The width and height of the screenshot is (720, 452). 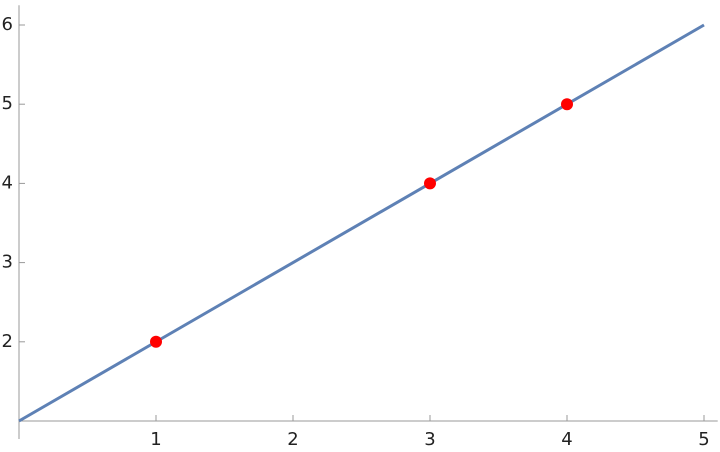 I want to click on x-tick-label: 5, so click(x=703, y=439).